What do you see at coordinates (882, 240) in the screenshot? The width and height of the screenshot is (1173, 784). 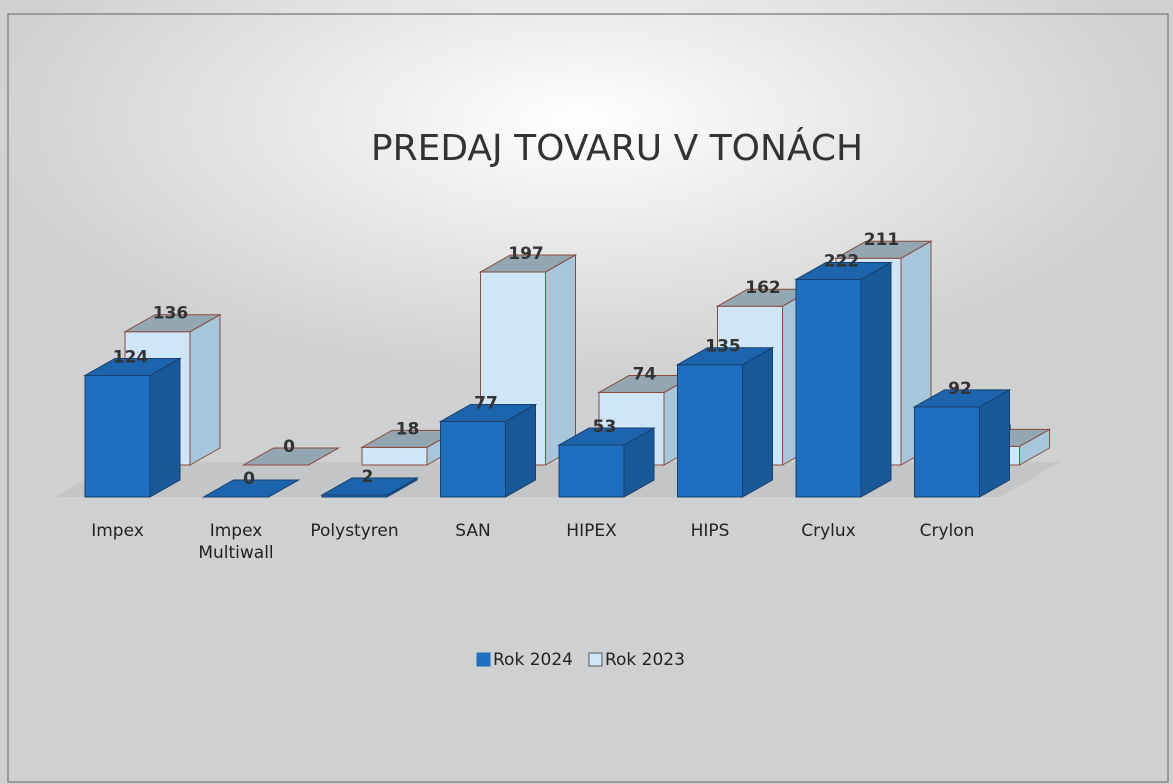 I see `data-label: 211` at bounding box center [882, 240].